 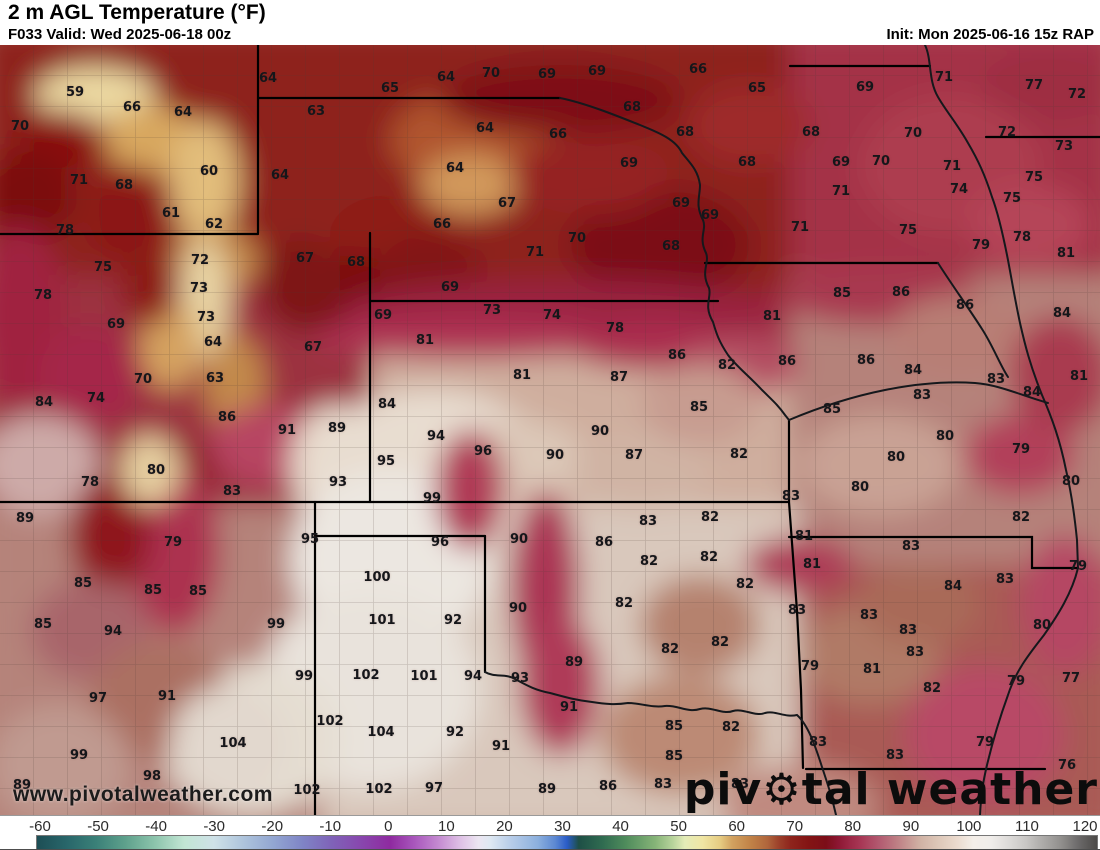 I want to click on colorbar-tick: -30, so click(x=214, y=826).